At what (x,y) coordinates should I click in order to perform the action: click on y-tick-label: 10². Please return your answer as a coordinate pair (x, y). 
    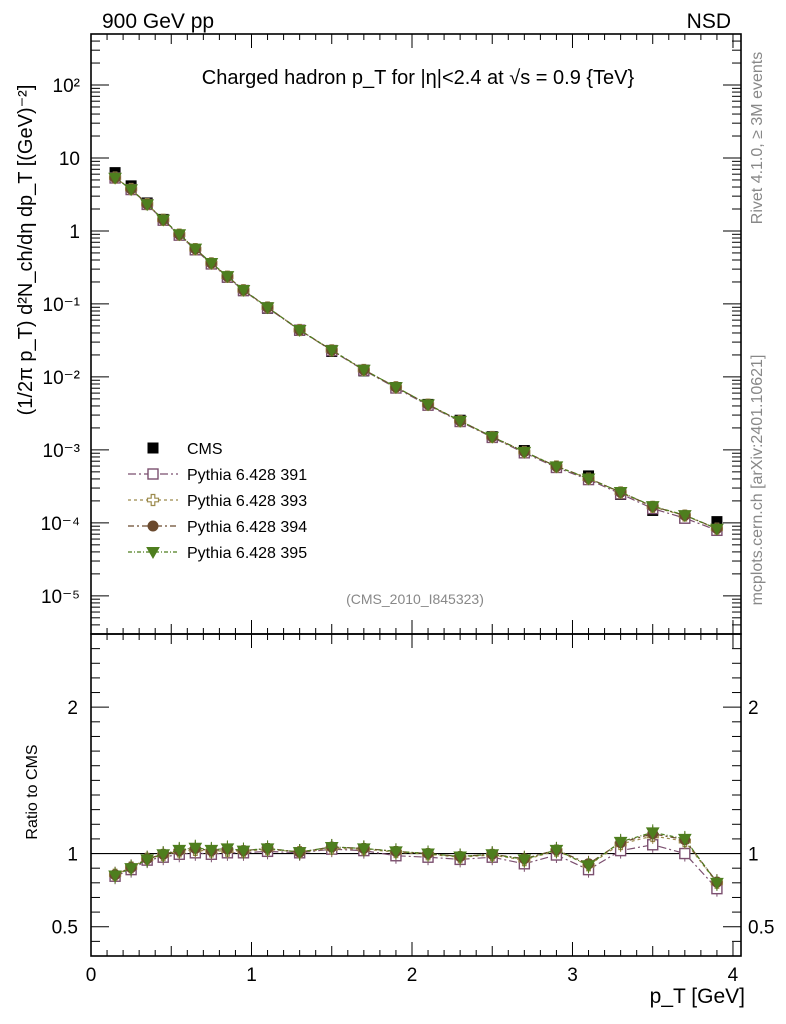
    Looking at the image, I should click on (66, 86).